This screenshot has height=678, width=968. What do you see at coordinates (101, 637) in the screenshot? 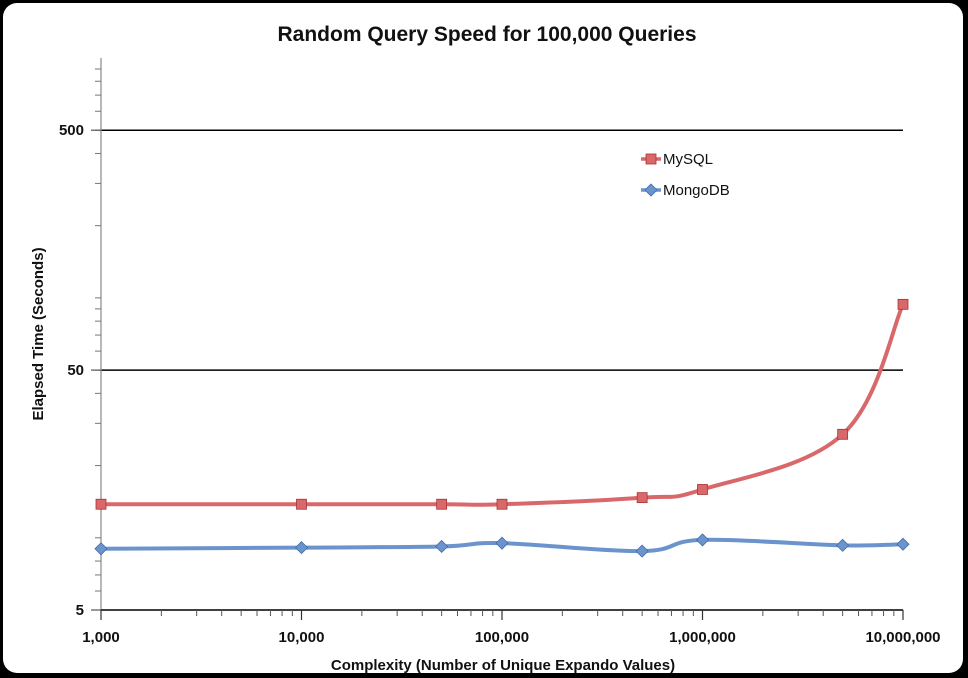
I see `x-tick-label: 1,000` at bounding box center [101, 637].